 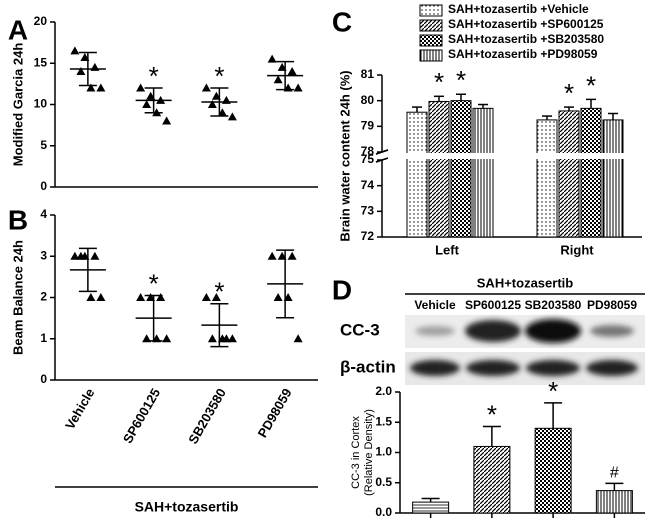 I want to click on x-tick-label: Left, so click(x=447, y=249).